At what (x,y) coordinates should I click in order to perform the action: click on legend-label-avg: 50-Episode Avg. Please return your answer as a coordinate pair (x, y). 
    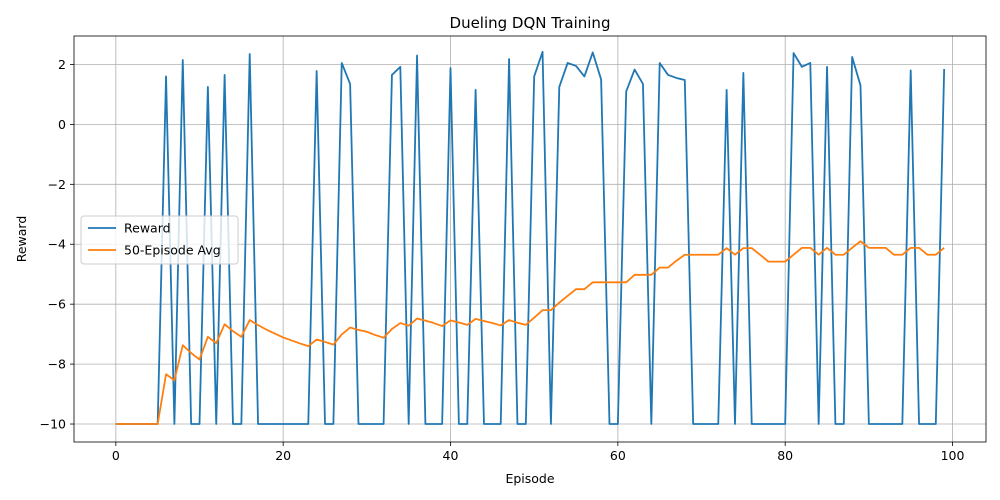
    Looking at the image, I should click on (172, 250).